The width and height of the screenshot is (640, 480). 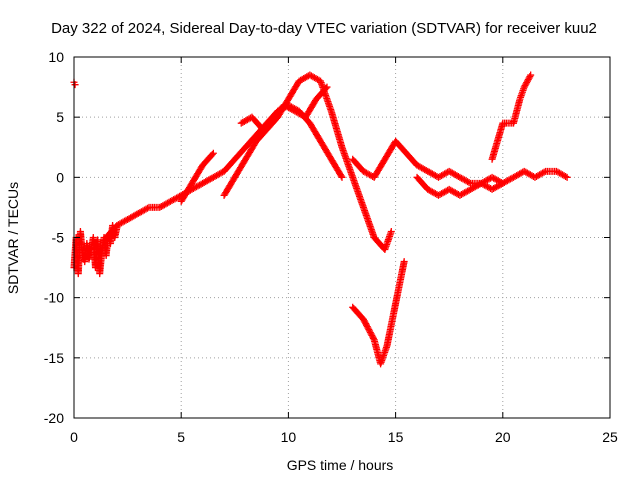 What do you see at coordinates (610, 437) in the screenshot?
I see `x-tick-label: 25` at bounding box center [610, 437].